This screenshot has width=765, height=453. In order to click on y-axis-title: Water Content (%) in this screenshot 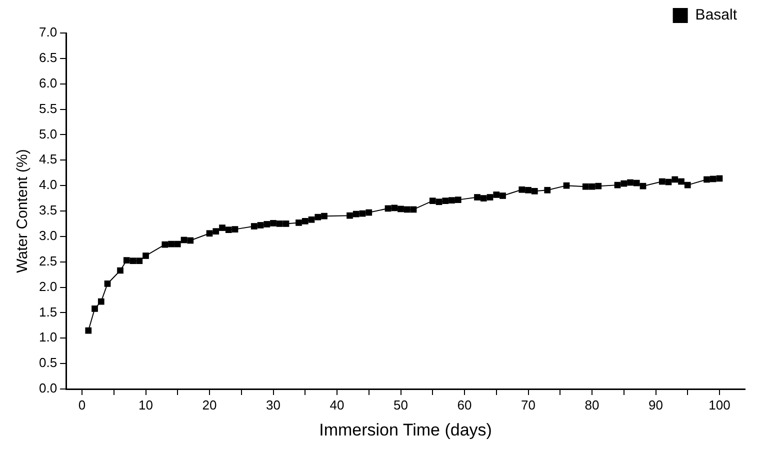, I will do `click(23, 211)`.